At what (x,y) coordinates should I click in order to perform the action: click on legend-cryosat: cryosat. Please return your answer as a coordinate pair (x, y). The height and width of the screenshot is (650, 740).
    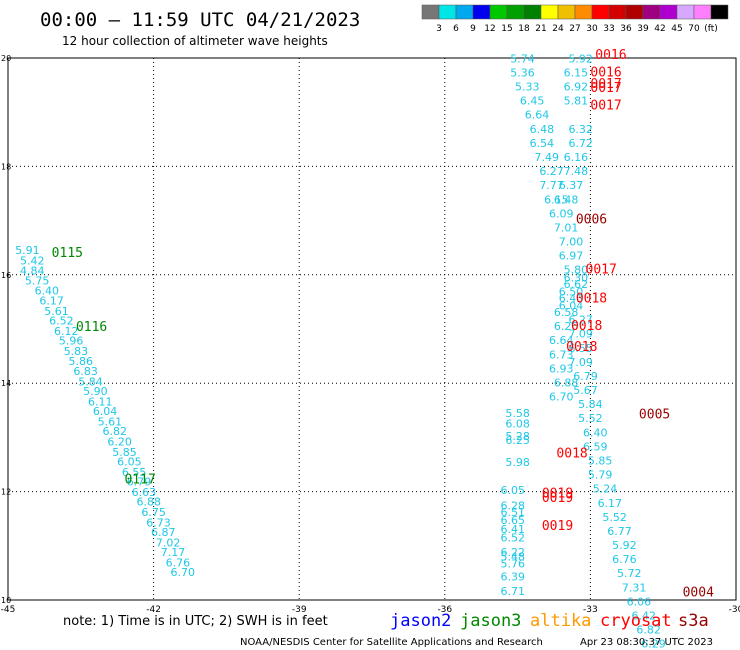
    Looking at the image, I should click on (636, 621).